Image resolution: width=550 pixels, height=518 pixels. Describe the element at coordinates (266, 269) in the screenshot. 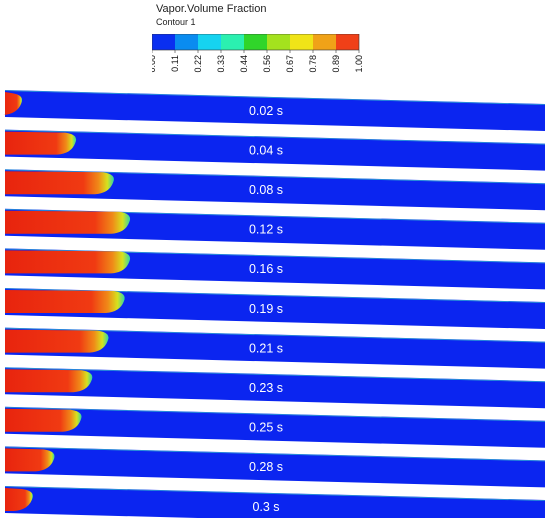

I see `time-label: 0.16 s` at that location.